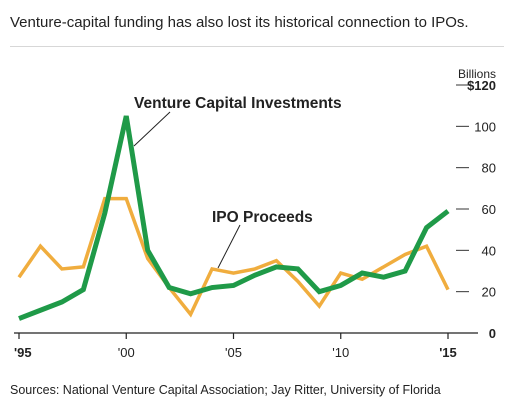 Image resolution: width=514 pixels, height=409 pixels. What do you see at coordinates (126, 352) in the screenshot?
I see `x-tick-label-2000: '00` at bounding box center [126, 352].